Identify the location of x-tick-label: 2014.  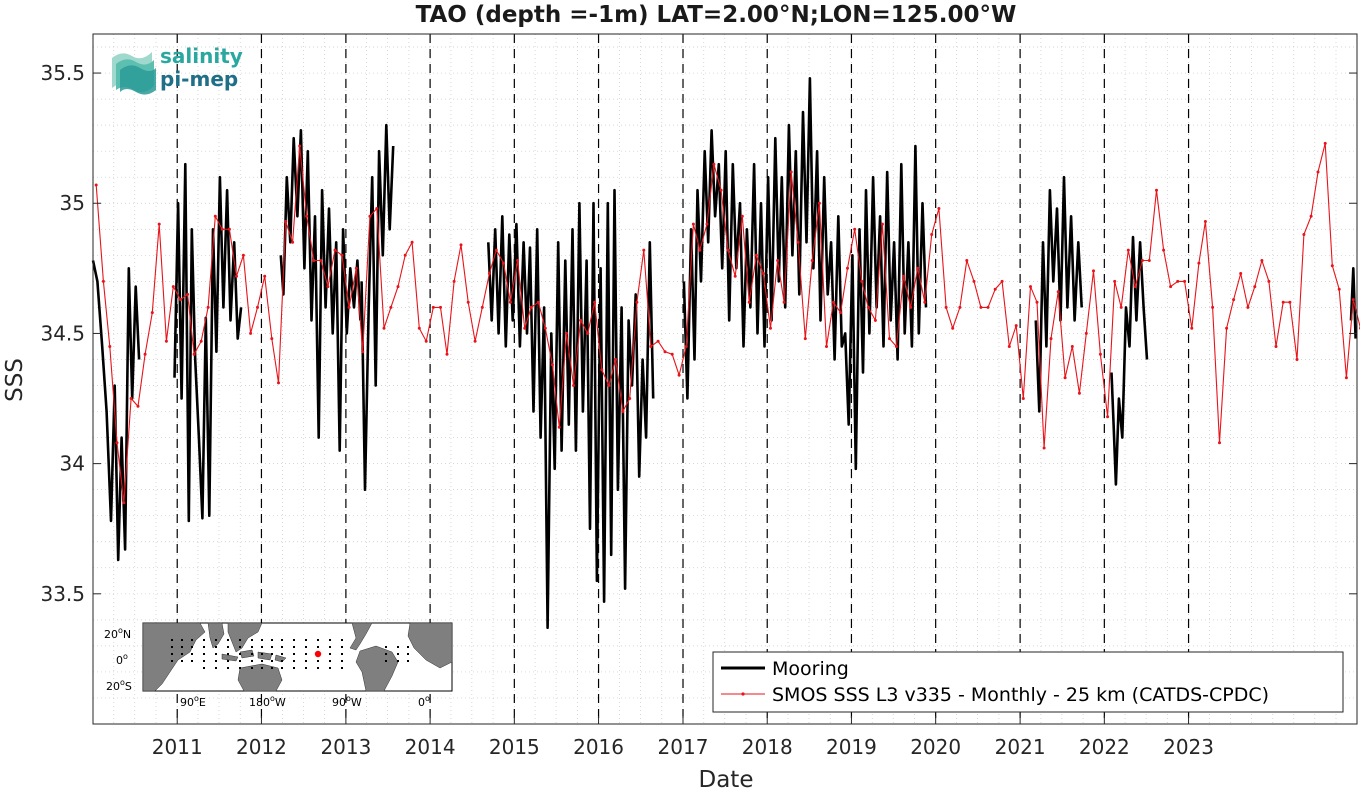
(430, 747).